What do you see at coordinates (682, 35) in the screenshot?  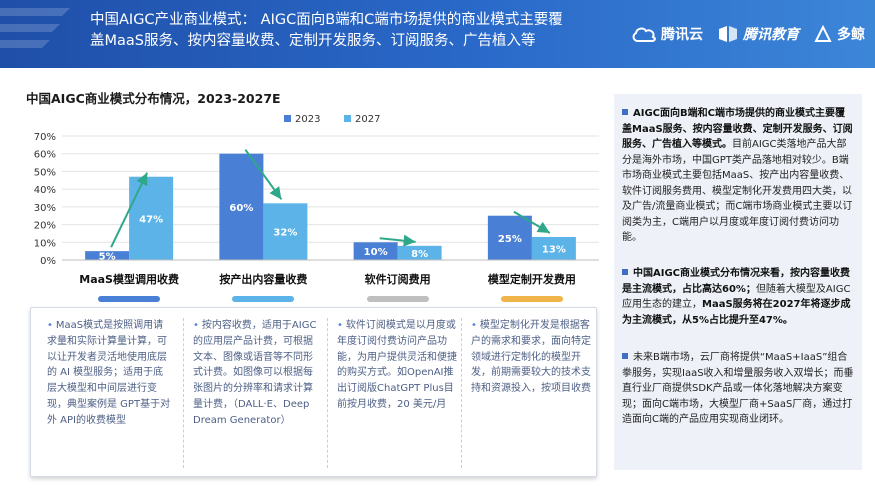 I see `tencent-cloud-logo-text: 腾讯云` at bounding box center [682, 35].